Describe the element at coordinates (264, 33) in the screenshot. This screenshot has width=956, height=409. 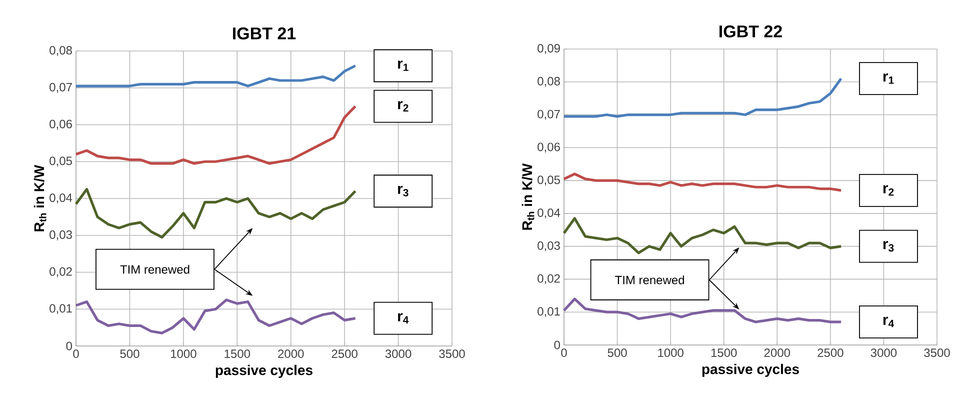
I see `chart-title: IGBT 21` at that location.